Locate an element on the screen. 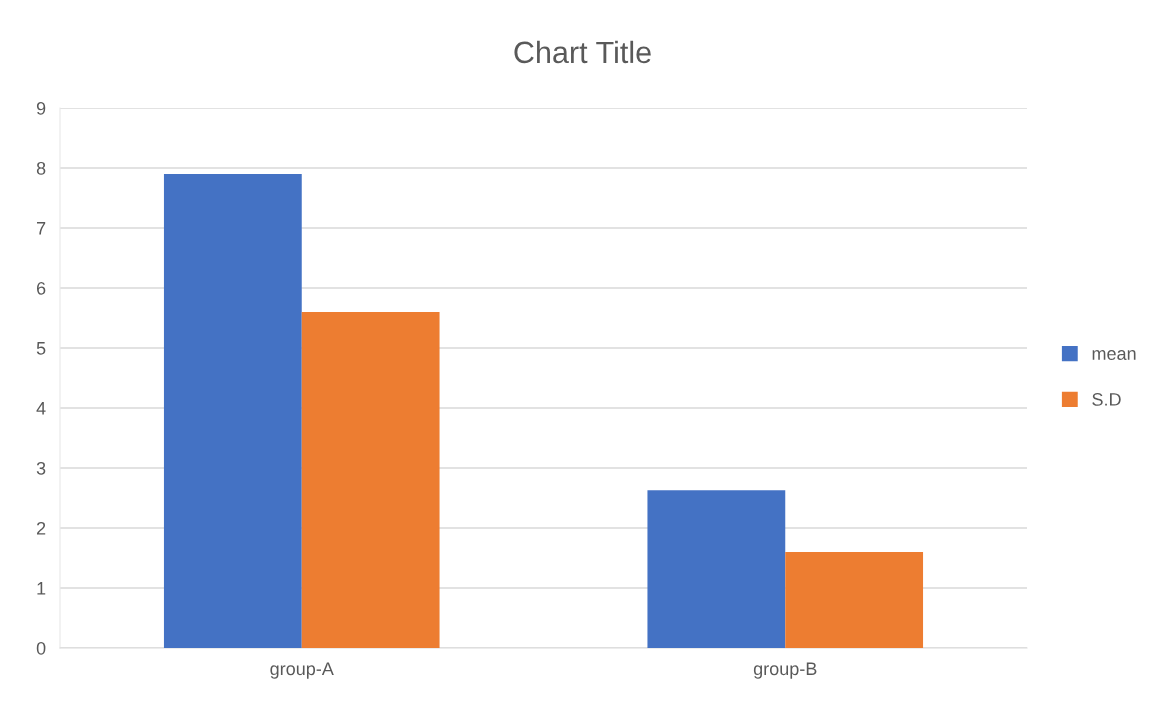 The height and width of the screenshot is (707, 1165). x-tick-label: group-B is located at coordinates (785, 670).